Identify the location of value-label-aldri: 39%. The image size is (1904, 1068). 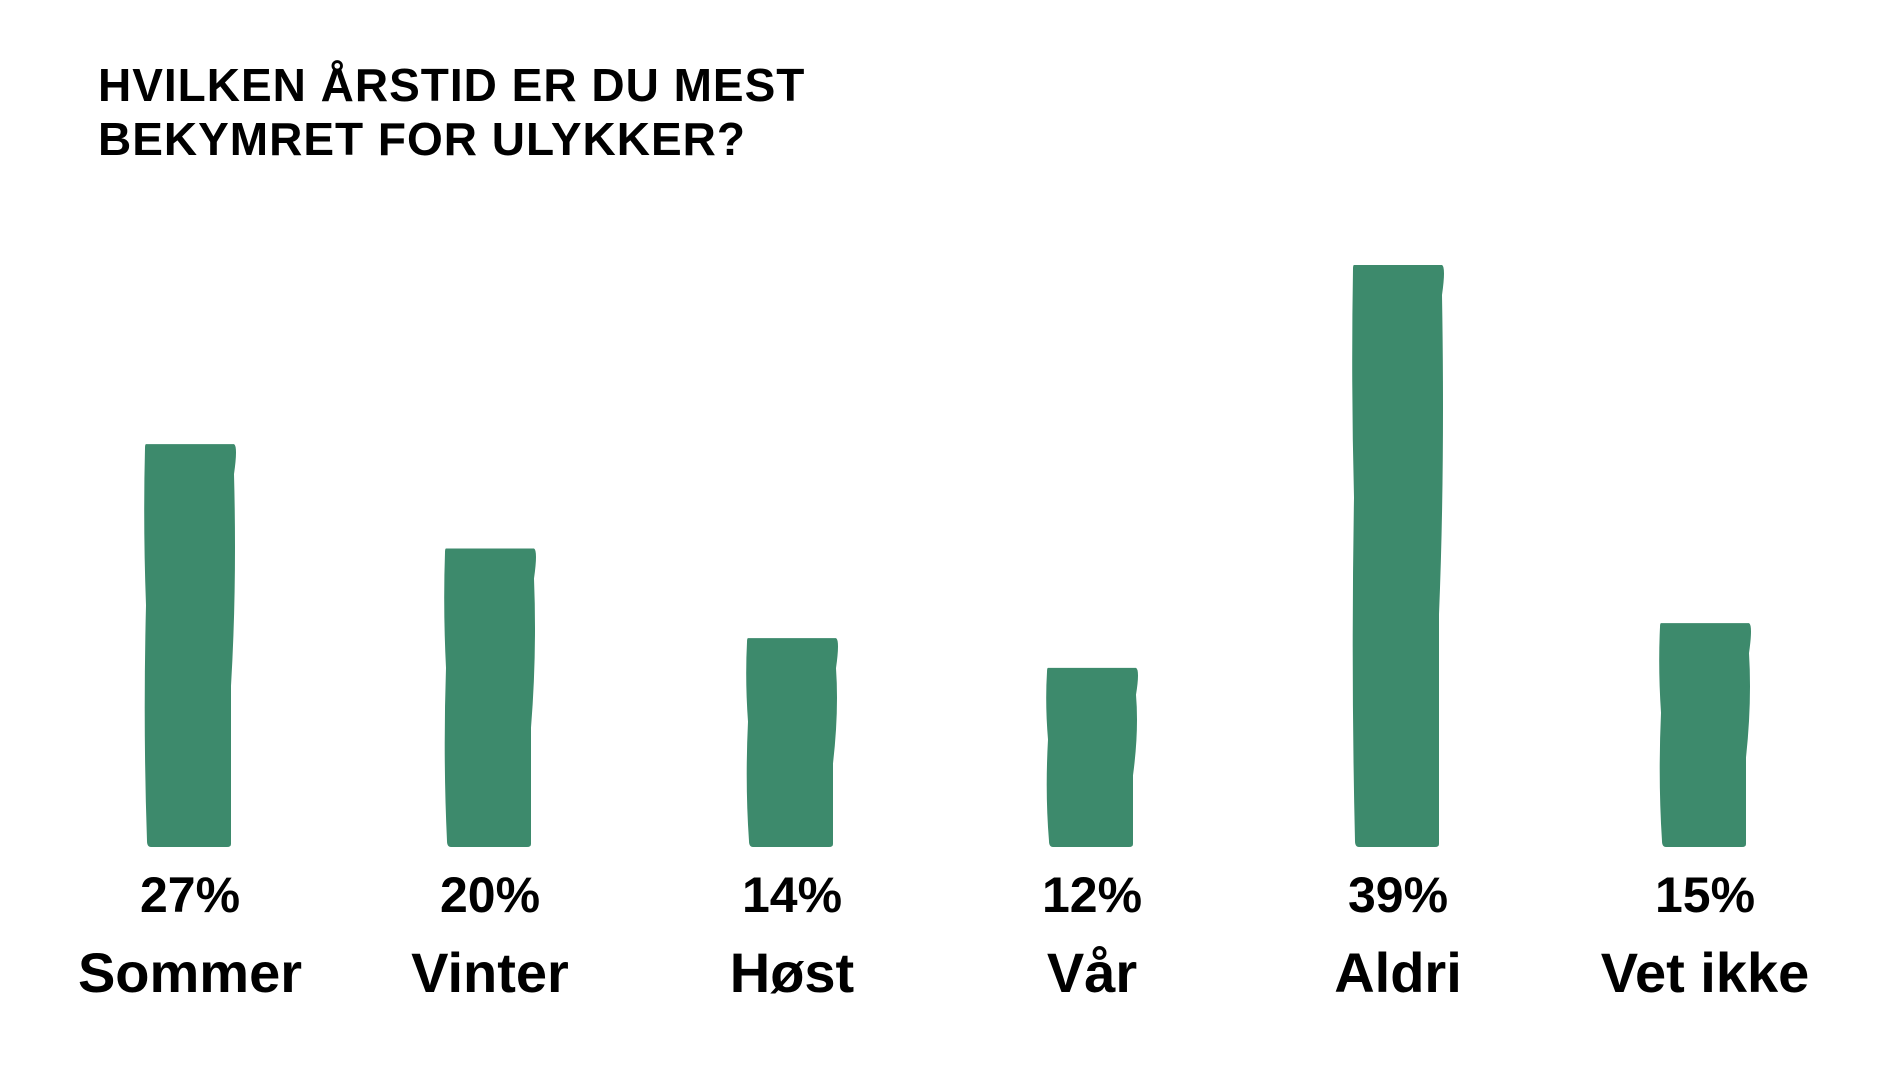
(1398, 895).